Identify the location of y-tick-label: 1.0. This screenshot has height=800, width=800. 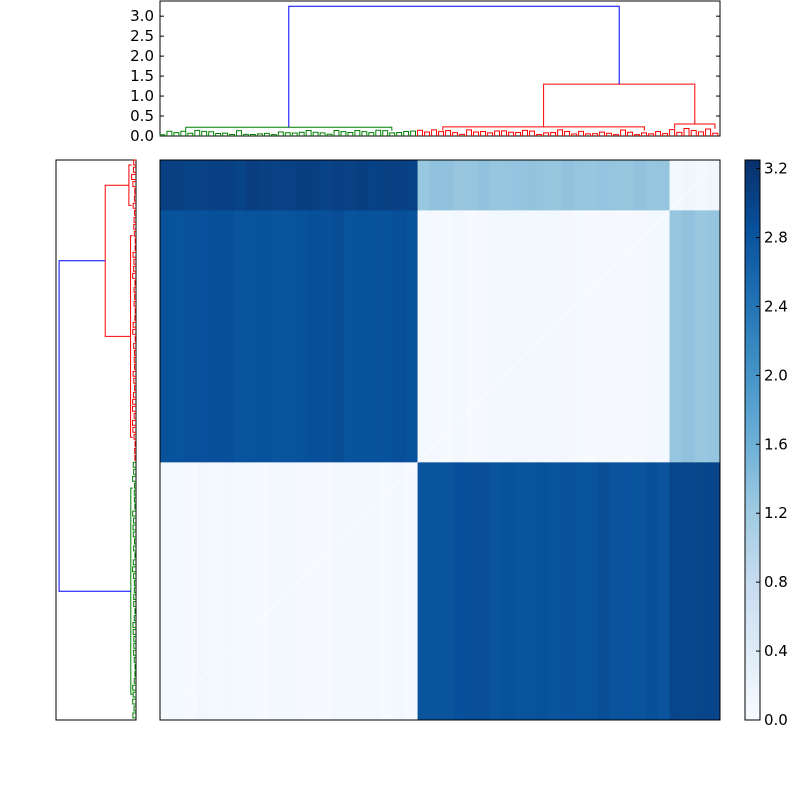
(142, 96).